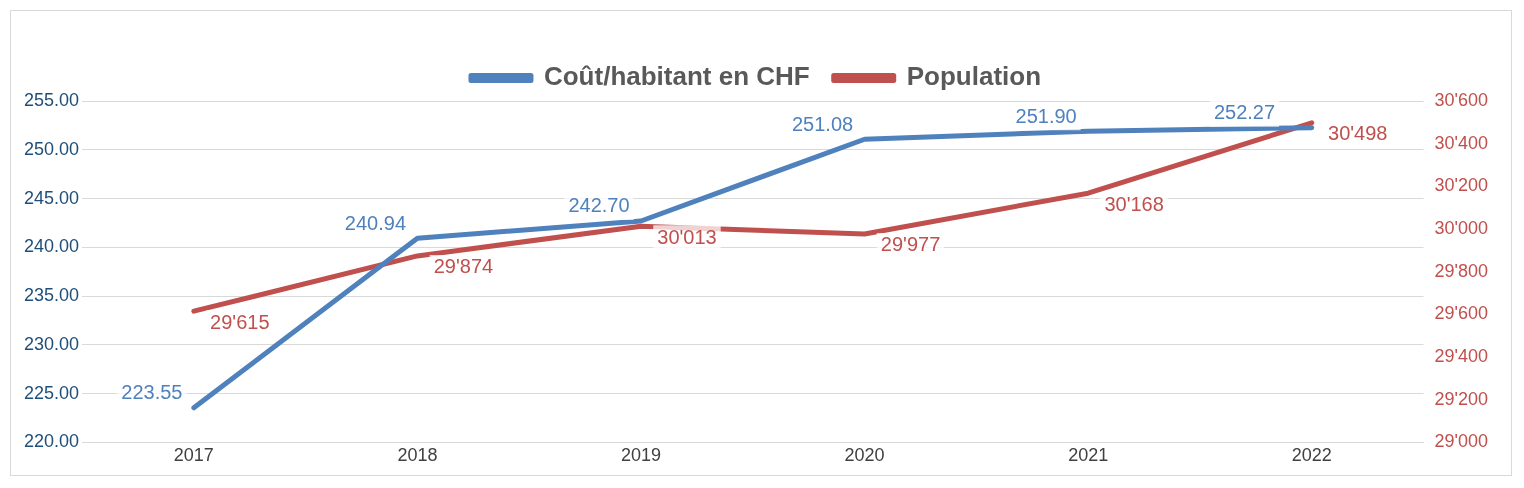 Image resolution: width=1524 pixels, height=488 pixels. What do you see at coordinates (152, 392) in the screenshot?
I see `data-label: 223.55` at bounding box center [152, 392].